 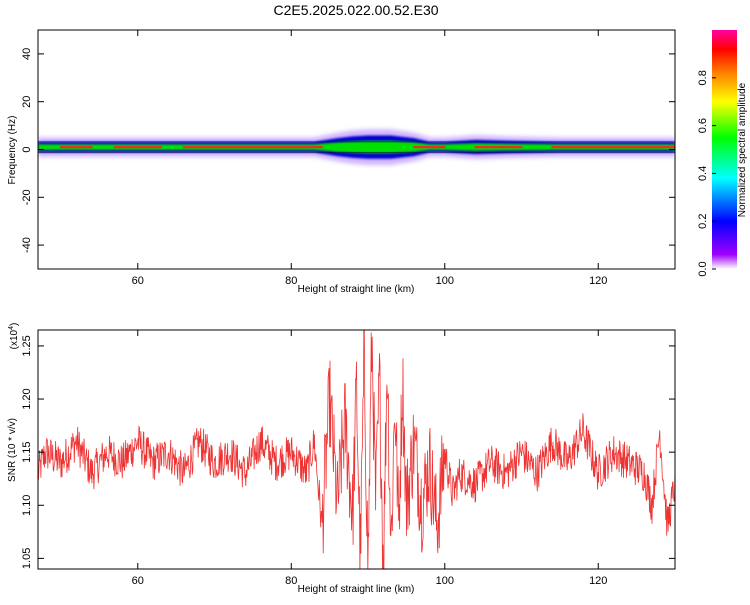 What do you see at coordinates (27, 197) in the screenshot?
I see `spectrogram-y-tick-label: -20` at bounding box center [27, 197].